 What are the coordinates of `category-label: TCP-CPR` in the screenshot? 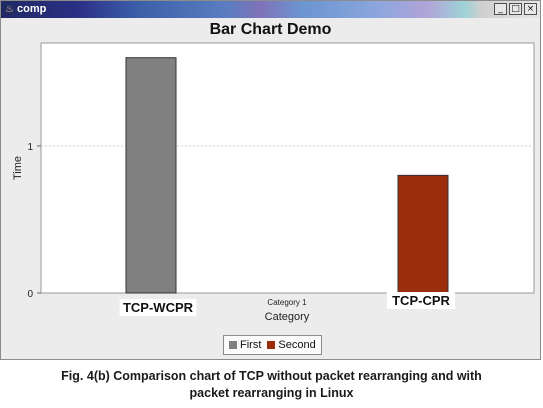 It's located at (421, 300).